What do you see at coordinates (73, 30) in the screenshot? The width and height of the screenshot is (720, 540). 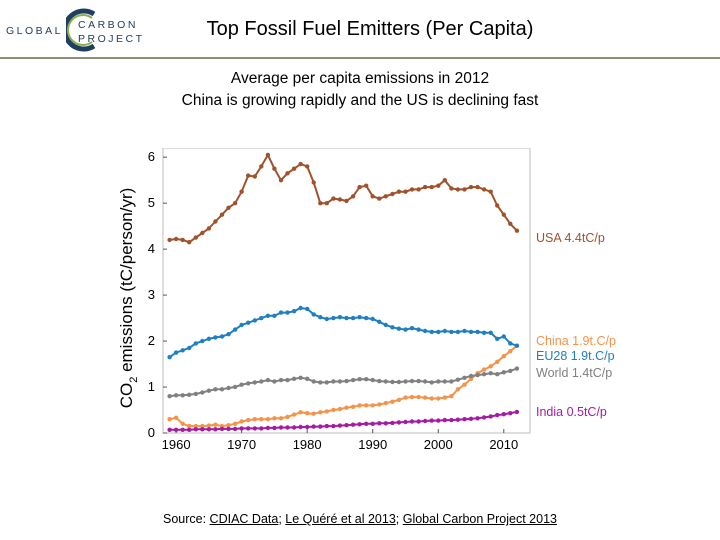 I see `global-carbon-project-logo: GLOBAL CARBON PROJECT` at bounding box center [73, 30].